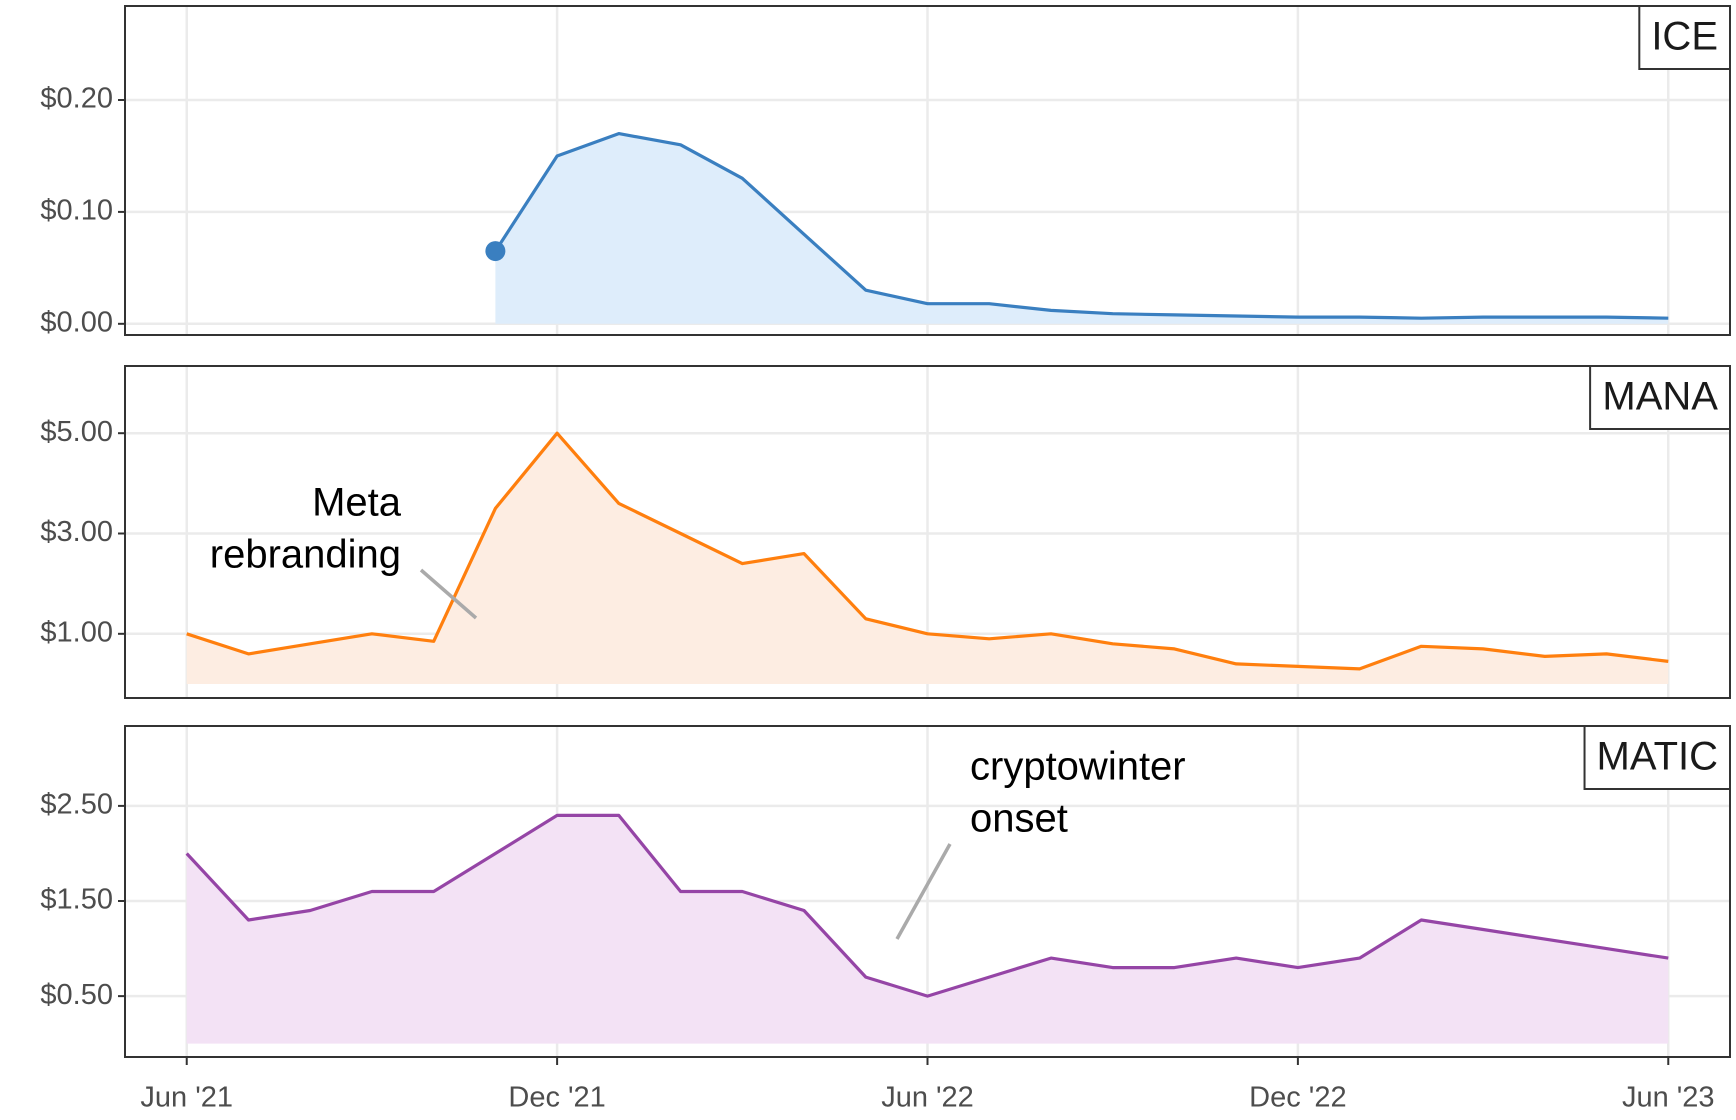 The width and height of the screenshot is (1736, 1120). Describe the element at coordinates (927, 1098) in the screenshot. I see `x-tick-label: Jun '22` at that location.